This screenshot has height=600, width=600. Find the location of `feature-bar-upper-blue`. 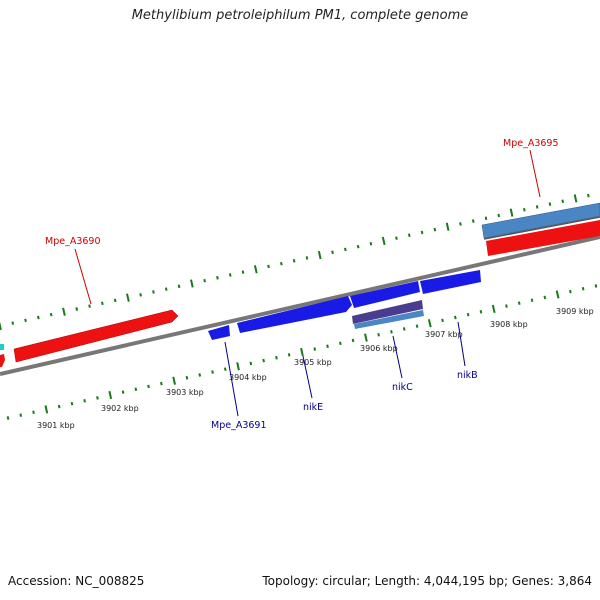

feature-bar-upper-blue is located at coordinates (540, 220).